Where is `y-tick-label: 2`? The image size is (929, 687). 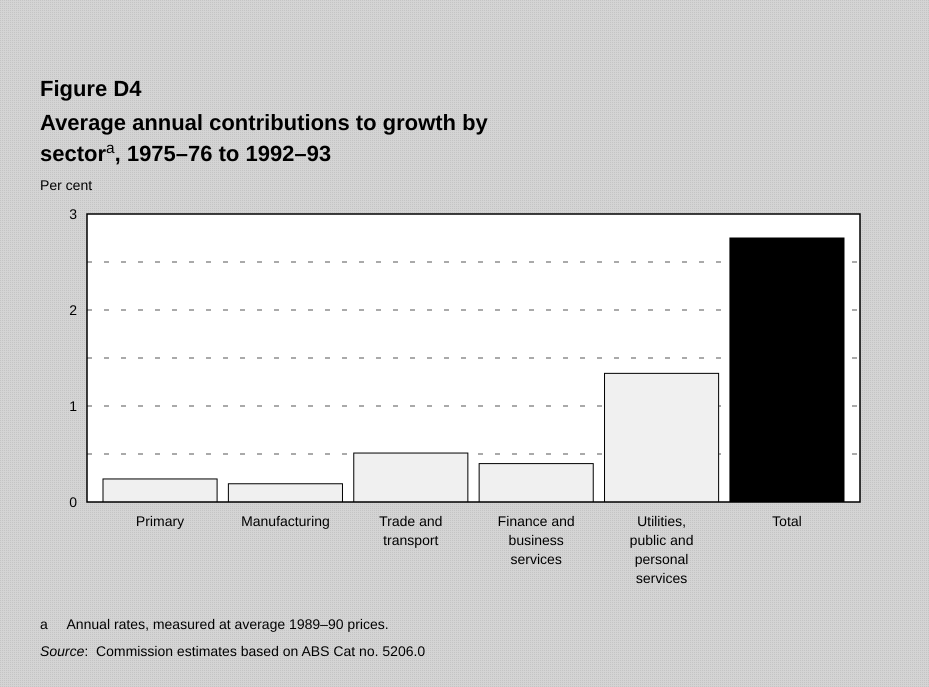
y-tick-label: 2 is located at coordinates (73, 310).